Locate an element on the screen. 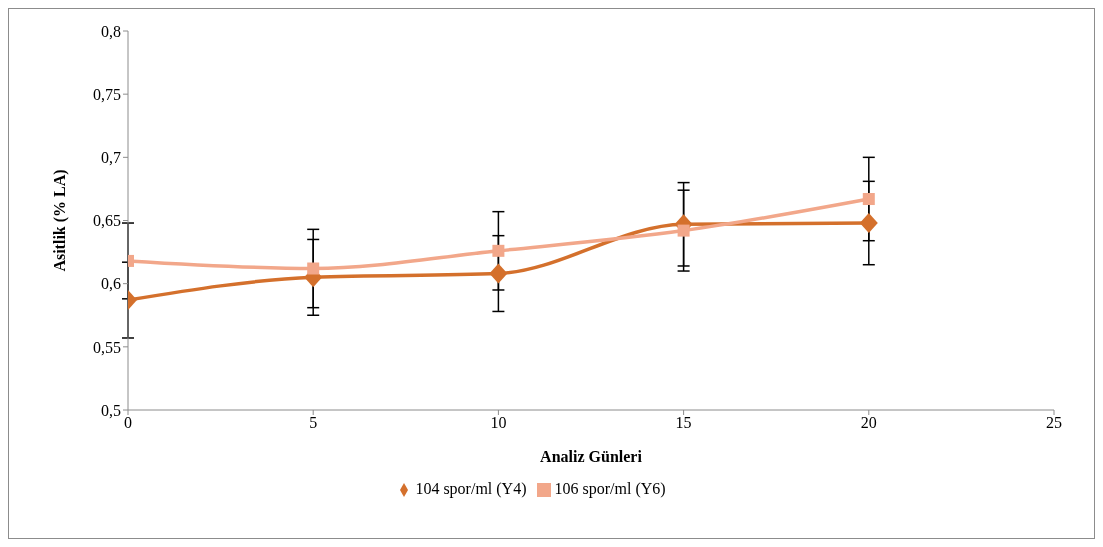 This screenshot has width=1103, height=547. y-tick-label: 0,8 is located at coordinates (111, 31).